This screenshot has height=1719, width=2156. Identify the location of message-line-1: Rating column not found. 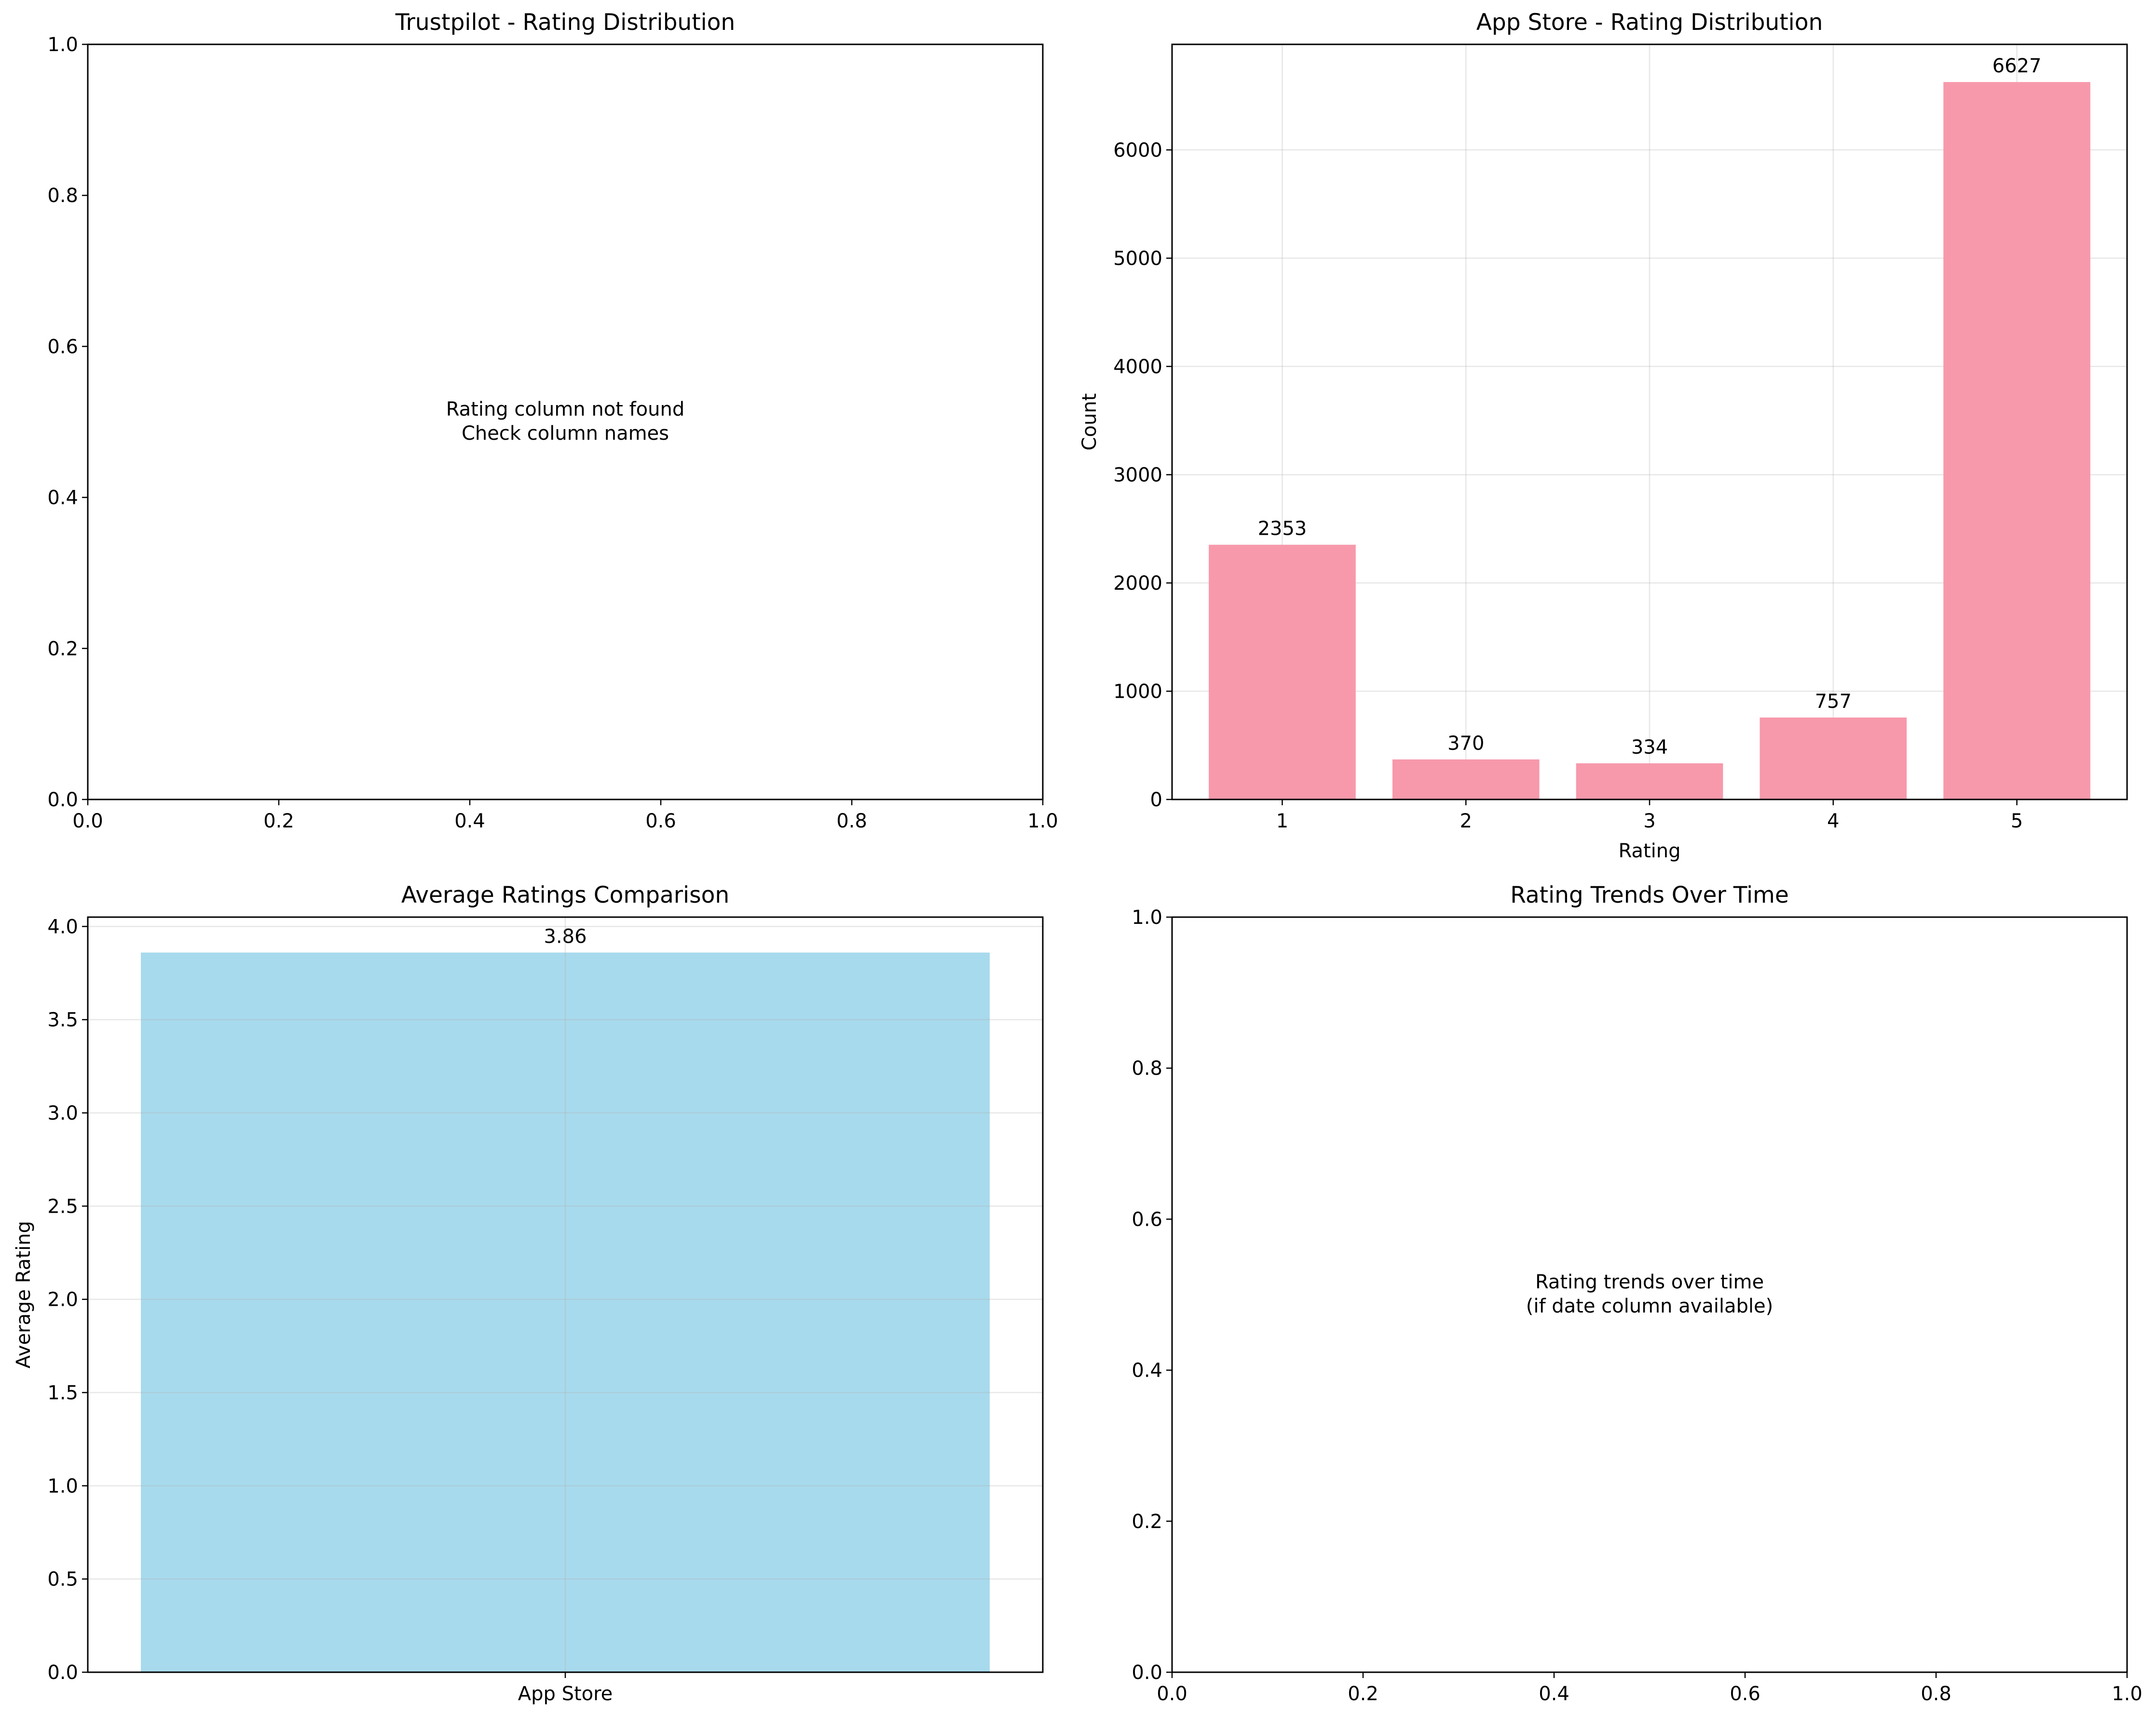
(565, 409).